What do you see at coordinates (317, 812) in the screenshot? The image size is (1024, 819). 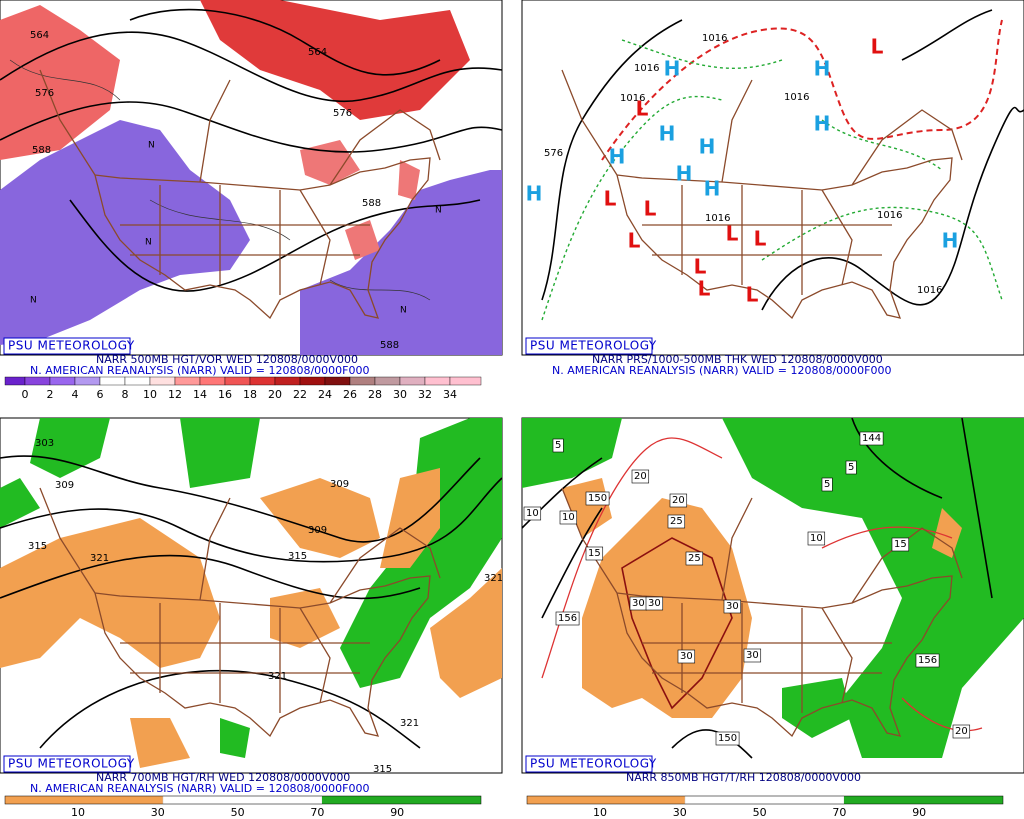 I see `colorbar-label: 70` at bounding box center [317, 812].